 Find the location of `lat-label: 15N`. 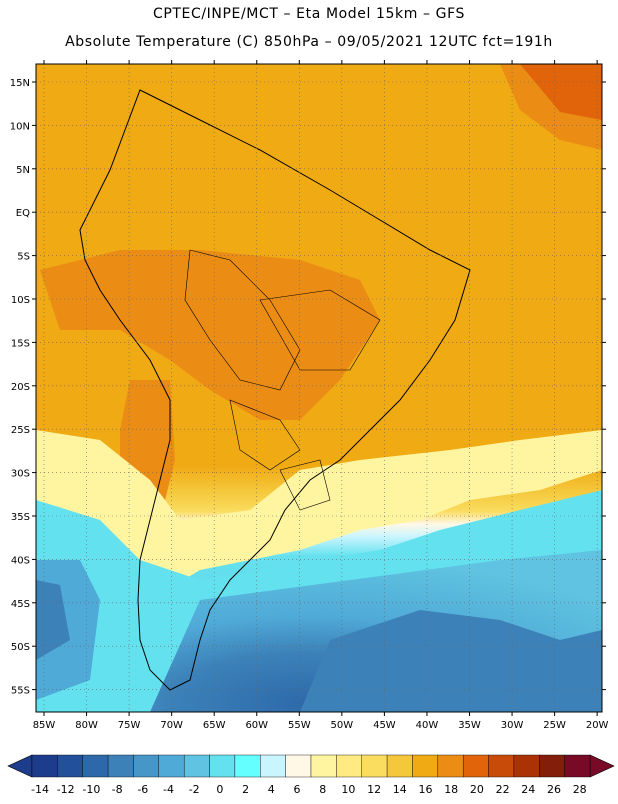

lat-label: 15N is located at coordinates (20, 83).